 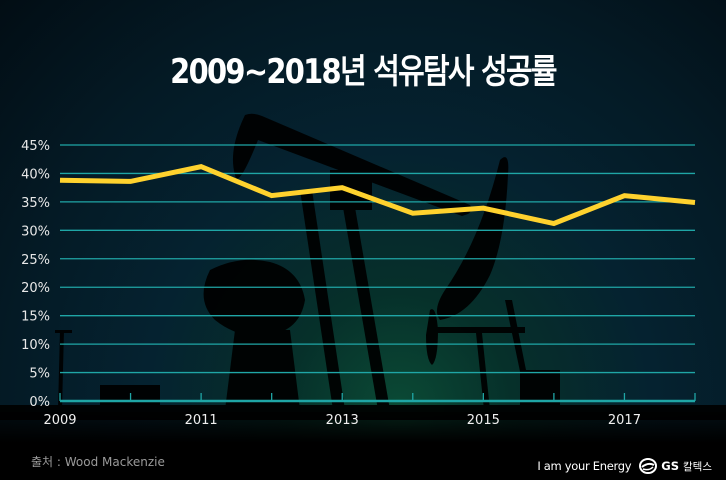 What do you see at coordinates (39, 374) in the screenshot?
I see `y-tick-label: 5%` at bounding box center [39, 374].